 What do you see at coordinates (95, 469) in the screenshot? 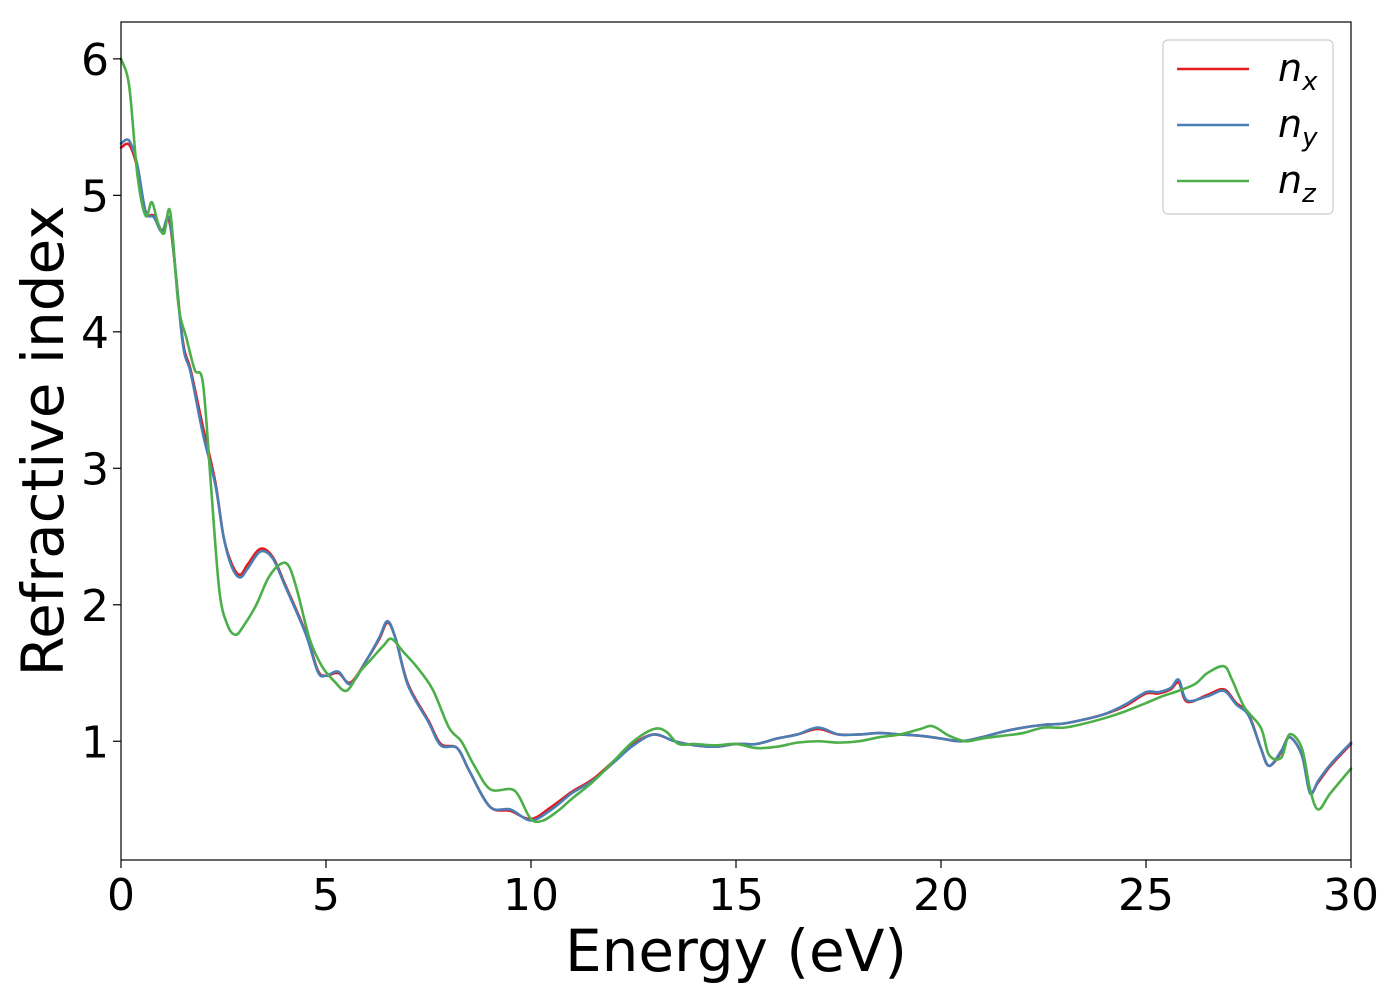
I see `y-tick-label: 3` at bounding box center [95, 469].